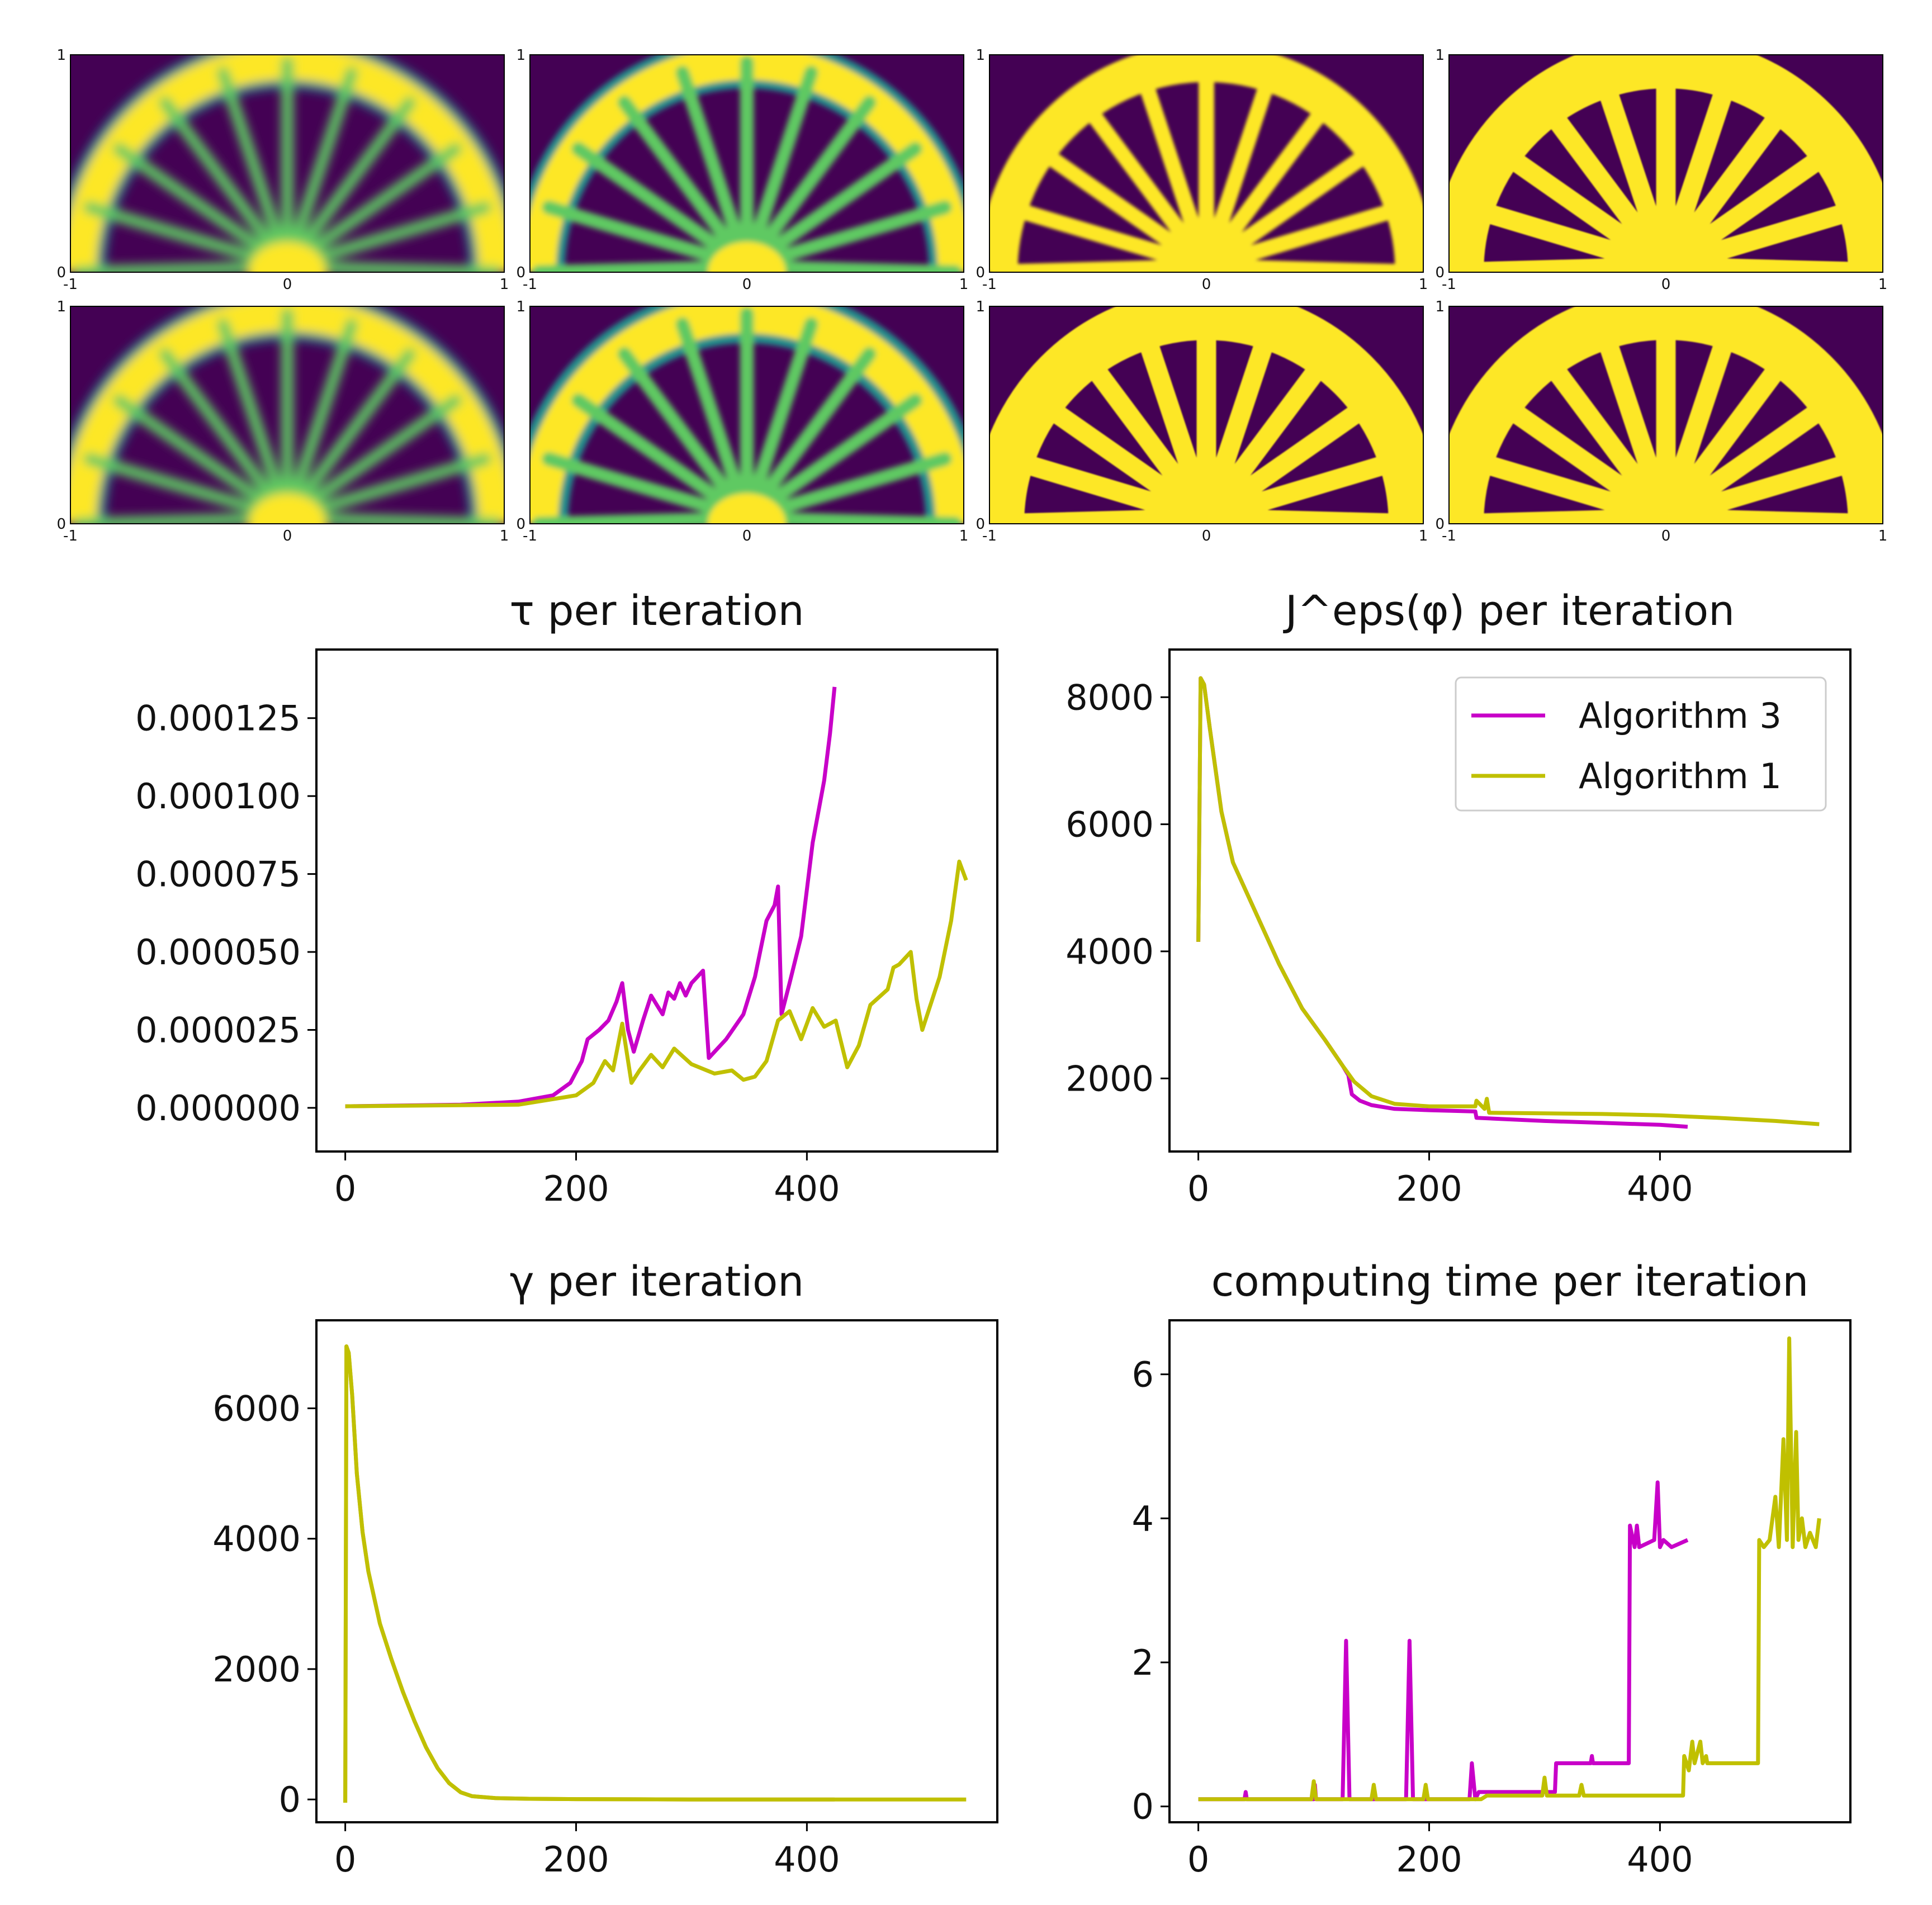  I want to click on y-tick-label: 0.000000, so click(218, 1108).